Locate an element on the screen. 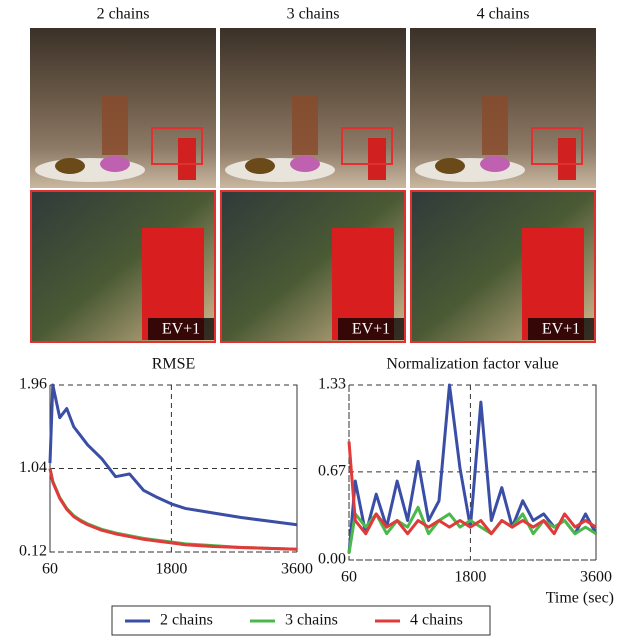 This screenshot has width=617, height=639. y-tick-label: 1.33 is located at coordinates (332, 384).